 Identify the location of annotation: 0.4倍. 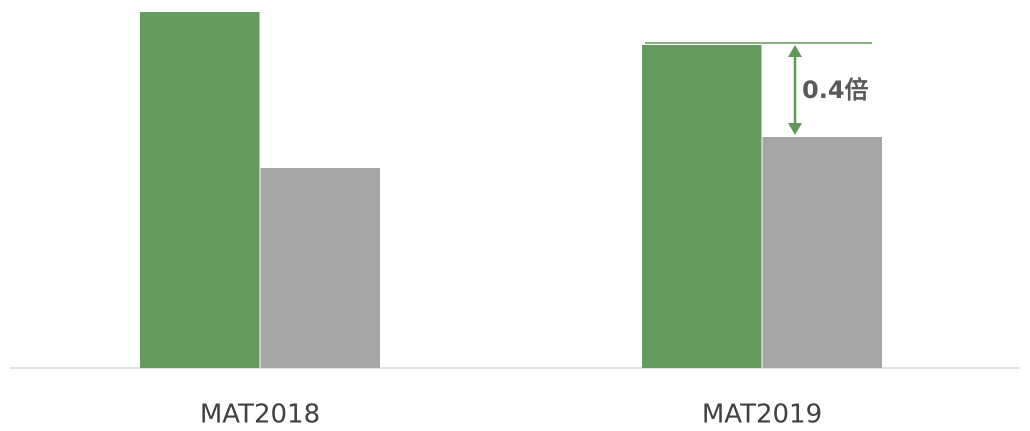
(835, 90).